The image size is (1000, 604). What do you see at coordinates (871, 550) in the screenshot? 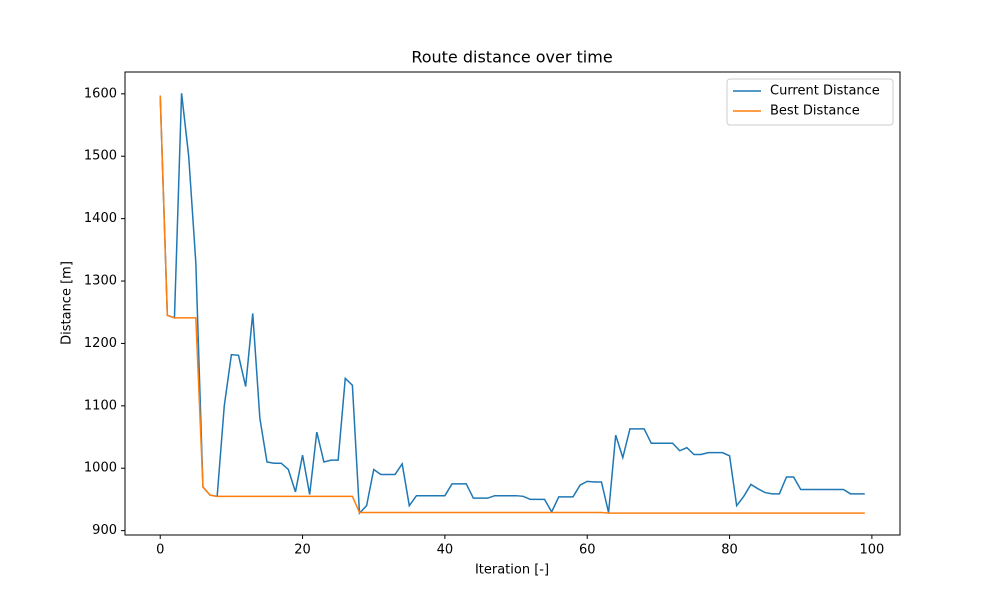
I see `x-tick-label: 100` at bounding box center [871, 550].